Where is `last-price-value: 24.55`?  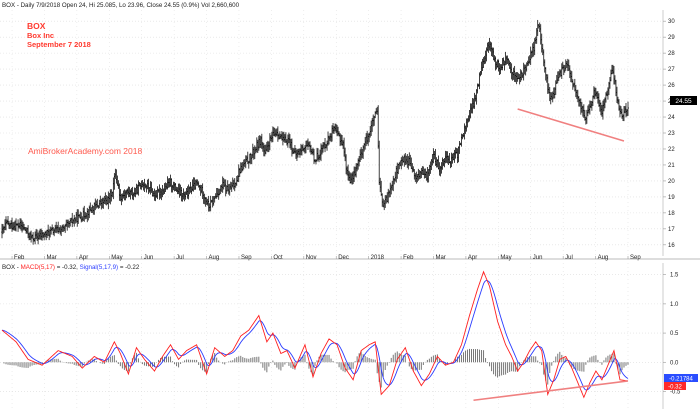
last-price-value: 24.55 is located at coordinates (683, 101).